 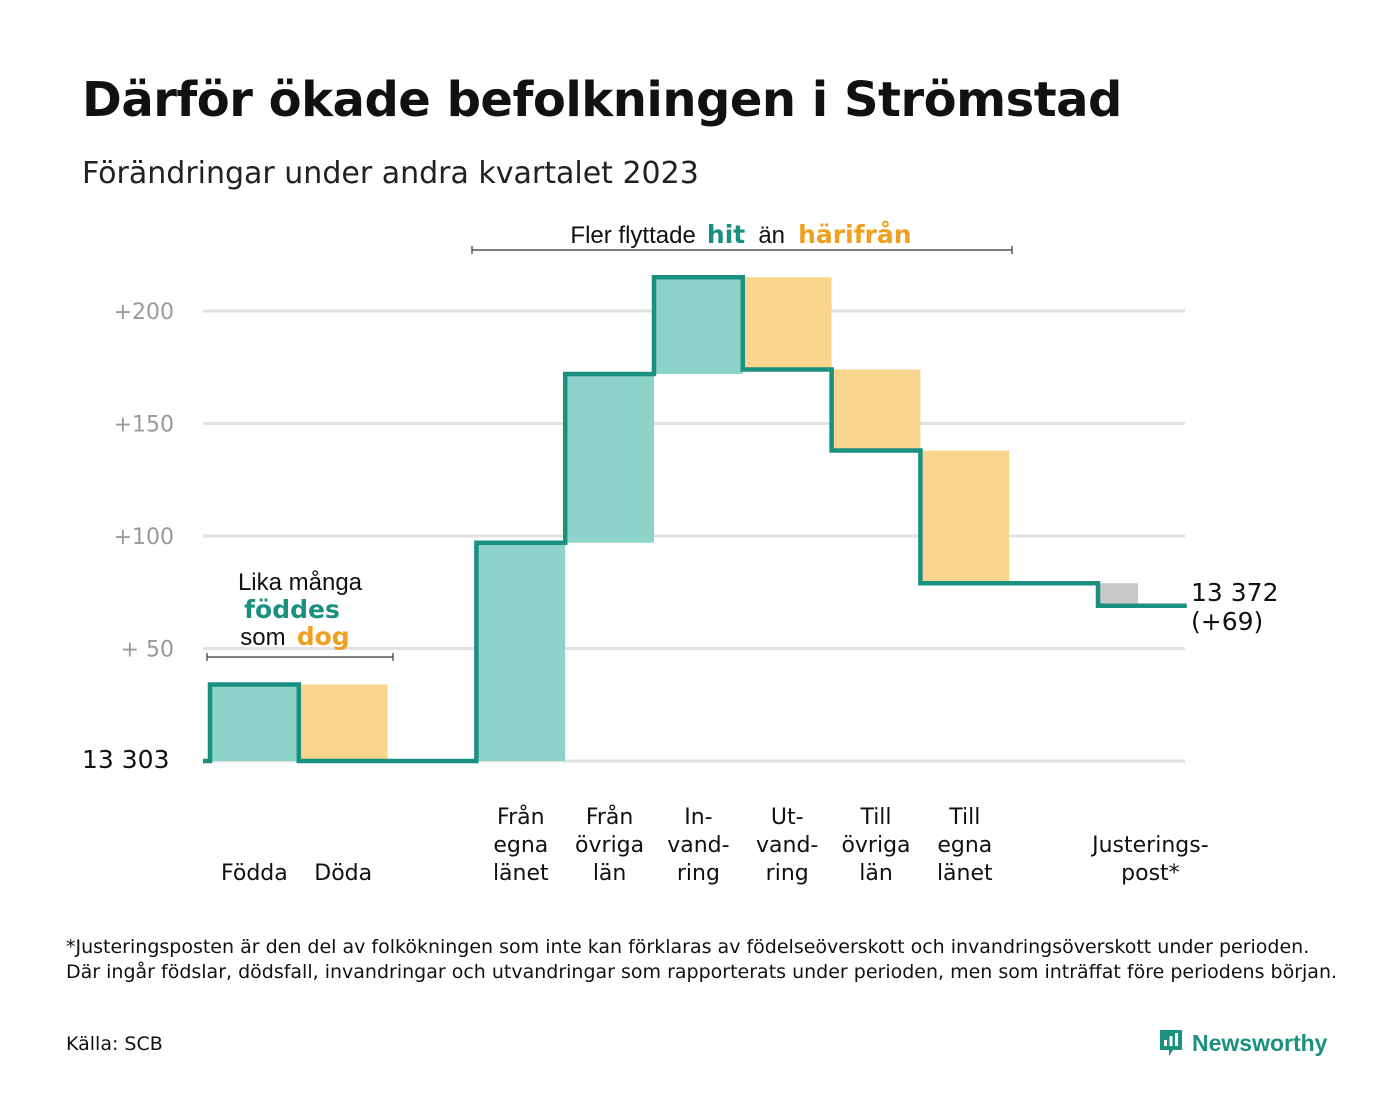 I want to click on annotation-left-line1: Lika många, so click(x=300, y=582).